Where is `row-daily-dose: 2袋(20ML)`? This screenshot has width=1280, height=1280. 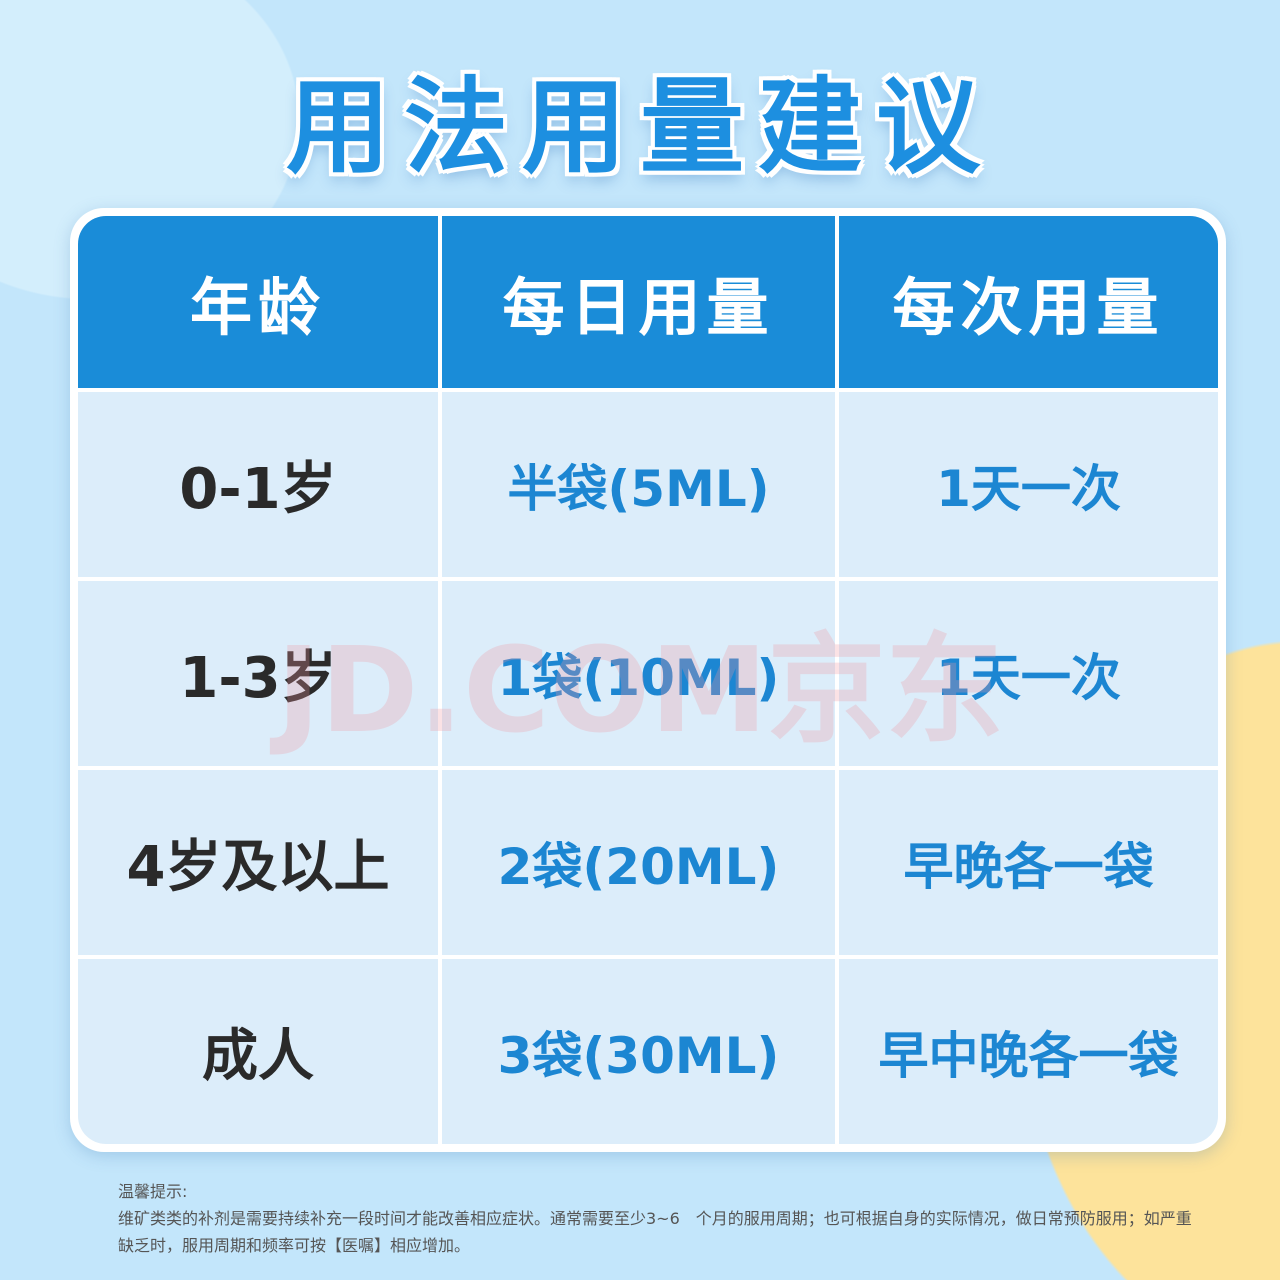
row-daily-dose: 2袋(20ML) is located at coordinates (638, 862).